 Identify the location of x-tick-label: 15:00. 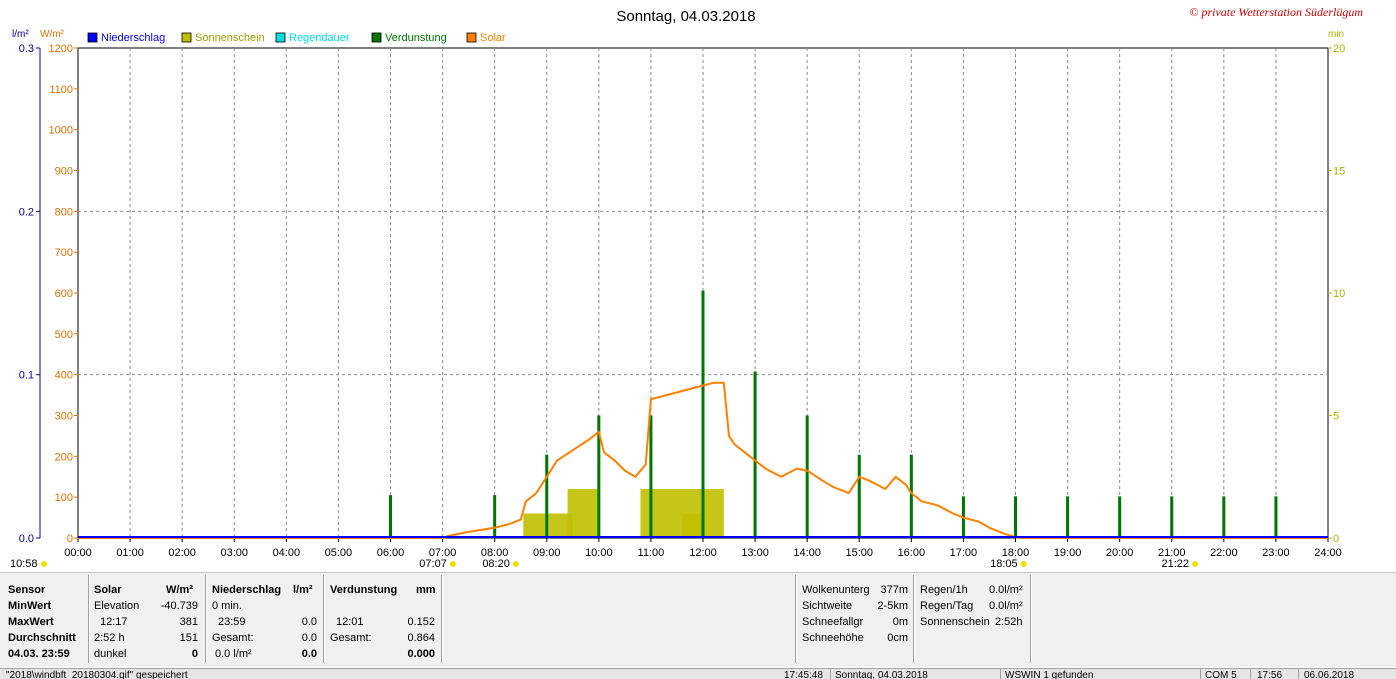
(859, 553).